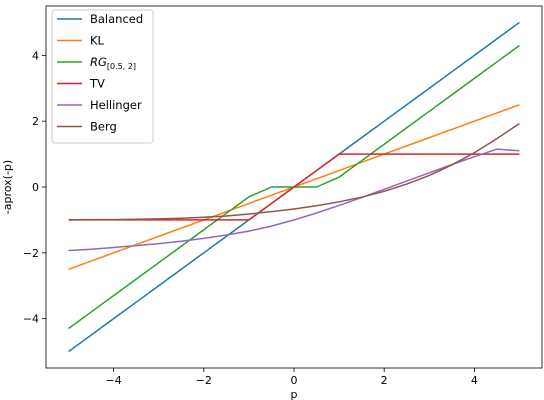  What do you see at coordinates (81, 84) in the screenshot?
I see `legend-item: TV` at bounding box center [81, 84].